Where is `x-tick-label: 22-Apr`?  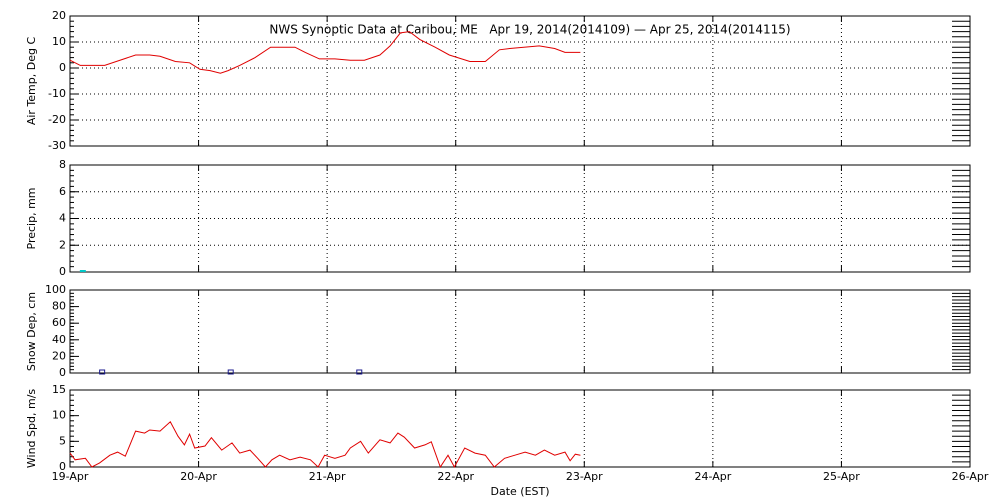 x-tick-label: 22-Apr is located at coordinates (455, 476).